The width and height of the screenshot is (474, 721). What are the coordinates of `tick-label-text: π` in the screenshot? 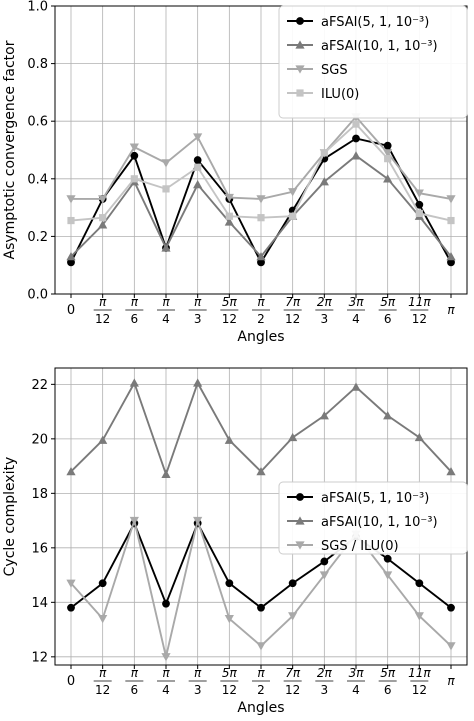 It's located at (451, 310).